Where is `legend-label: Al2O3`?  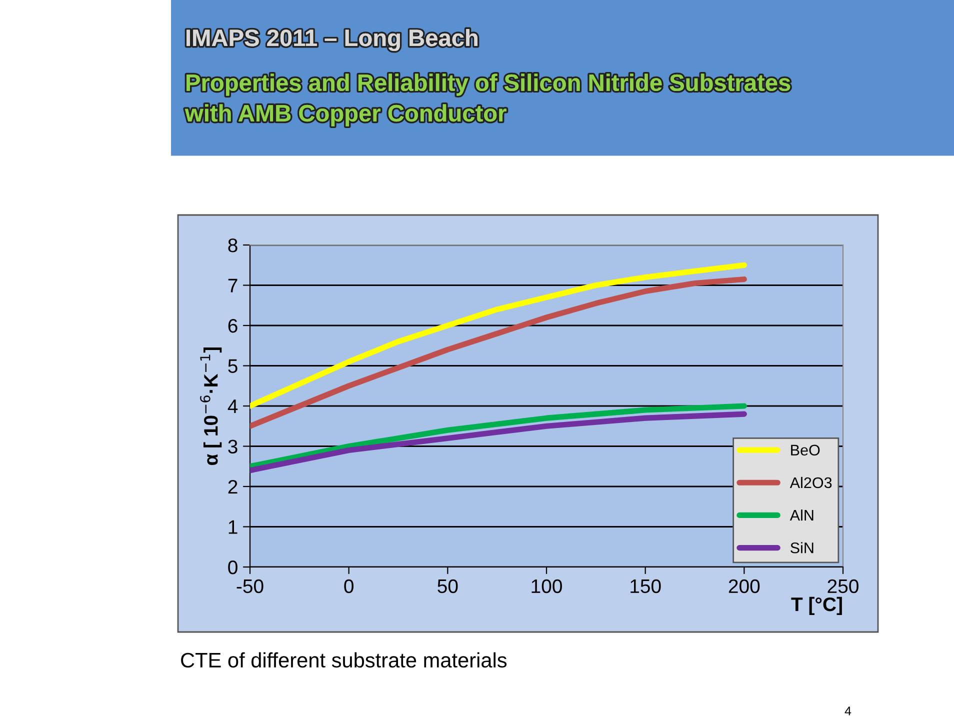 legend-label: Al2O3 is located at coordinates (811, 482).